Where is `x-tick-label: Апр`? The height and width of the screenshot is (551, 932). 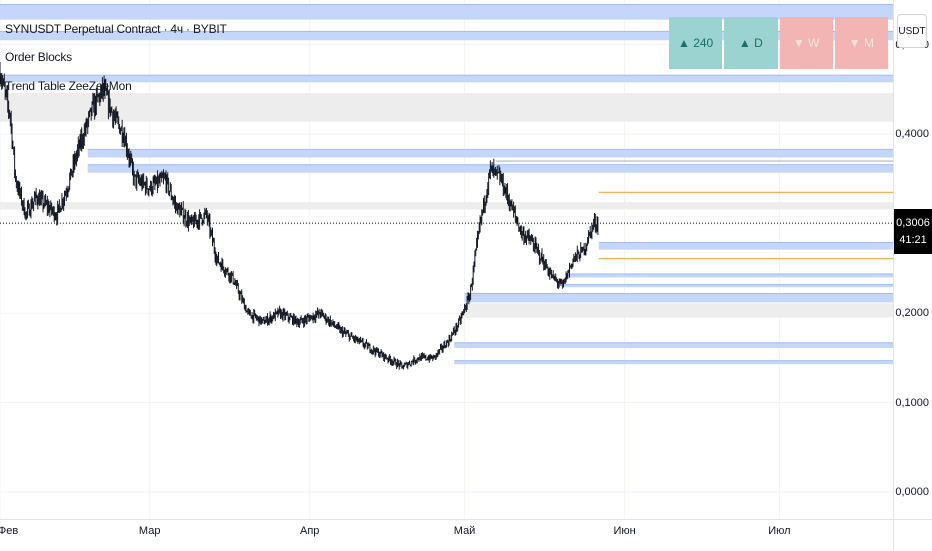 x-tick-label: Апр is located at coordinates (309, 531).